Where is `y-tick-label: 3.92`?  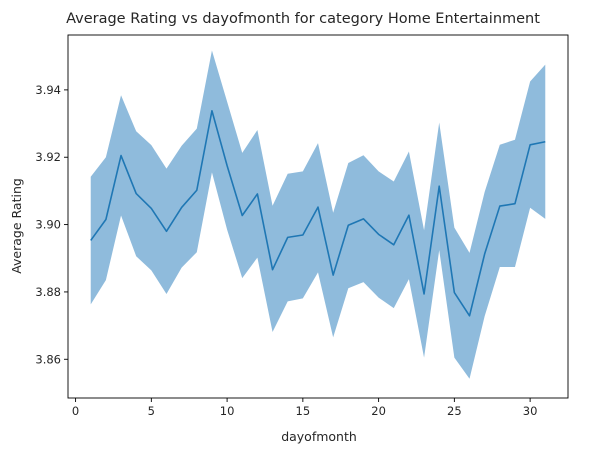
y-tick-label: 3.92 is located at coordinates (48, 157).